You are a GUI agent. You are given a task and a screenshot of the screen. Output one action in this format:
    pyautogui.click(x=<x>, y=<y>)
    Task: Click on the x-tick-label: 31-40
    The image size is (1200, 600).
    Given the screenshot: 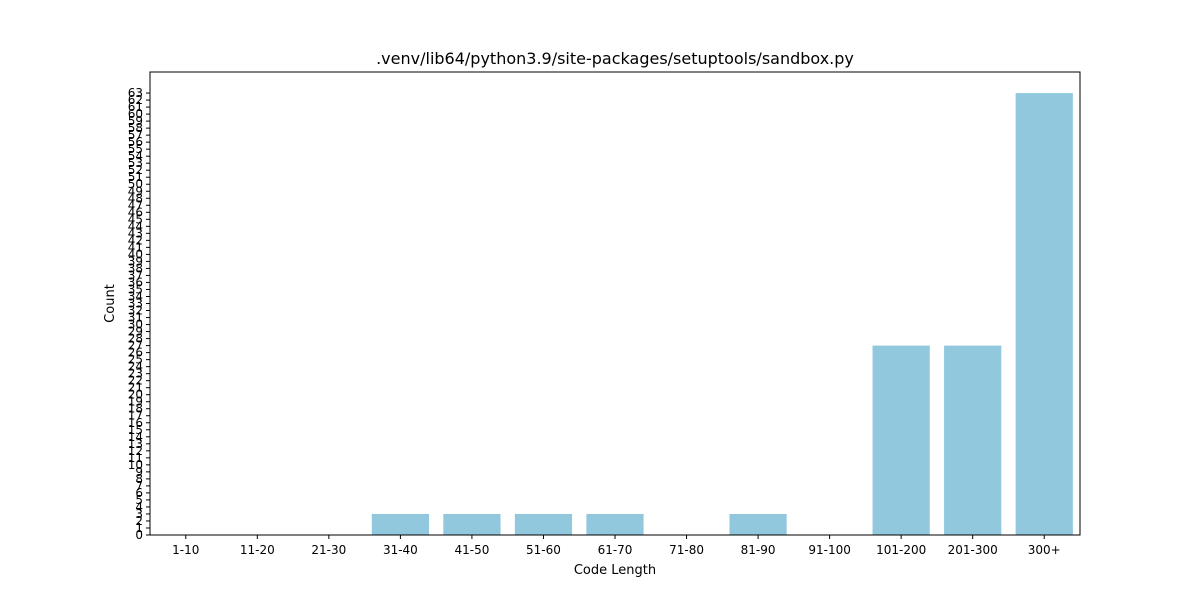 What is the action you would take?
    pyautogui.click(x=400, y=550)
    